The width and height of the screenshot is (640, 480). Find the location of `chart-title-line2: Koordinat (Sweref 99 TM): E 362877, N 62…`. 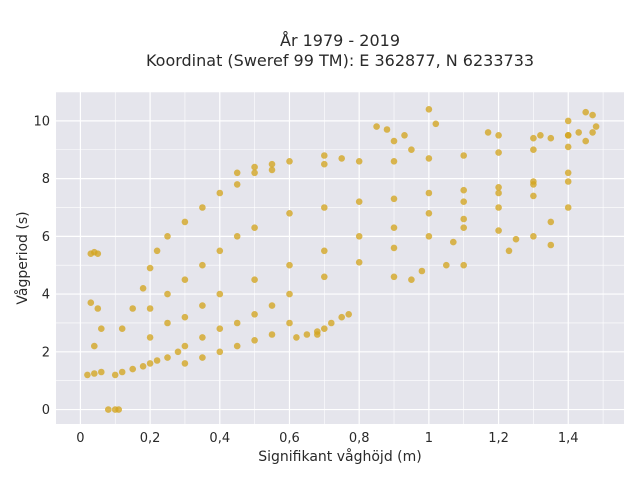

chart-title-line2: Koordinat (Sweref 99 TM): E 362877, N 62… is located at coordinates (340, 60).